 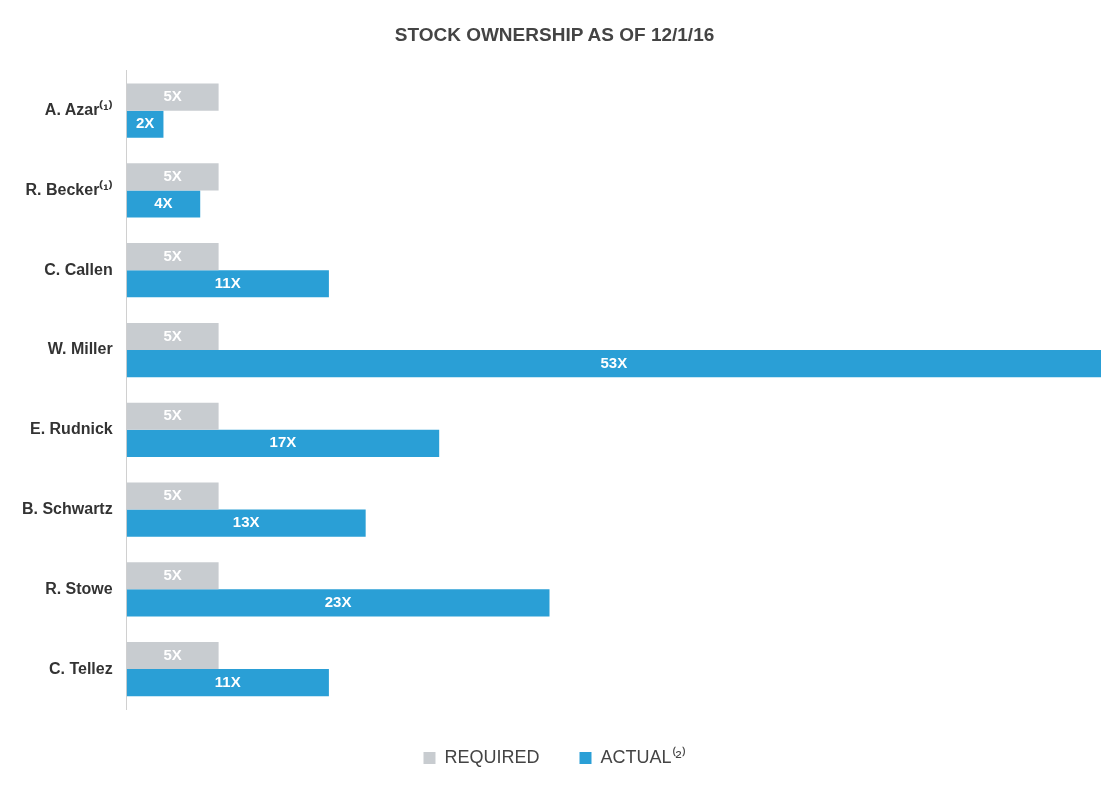 I want to click on data-label: 13X, so click(x=246, y=522).